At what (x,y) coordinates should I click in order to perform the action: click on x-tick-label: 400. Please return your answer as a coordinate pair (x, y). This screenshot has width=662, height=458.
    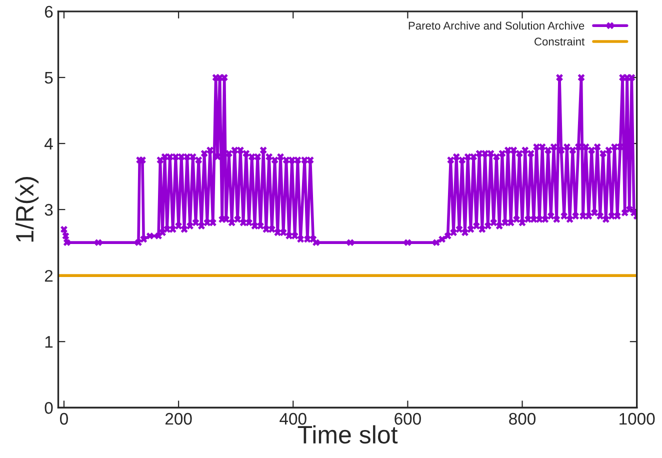
    Looking at the image, I should click on (293, 418).